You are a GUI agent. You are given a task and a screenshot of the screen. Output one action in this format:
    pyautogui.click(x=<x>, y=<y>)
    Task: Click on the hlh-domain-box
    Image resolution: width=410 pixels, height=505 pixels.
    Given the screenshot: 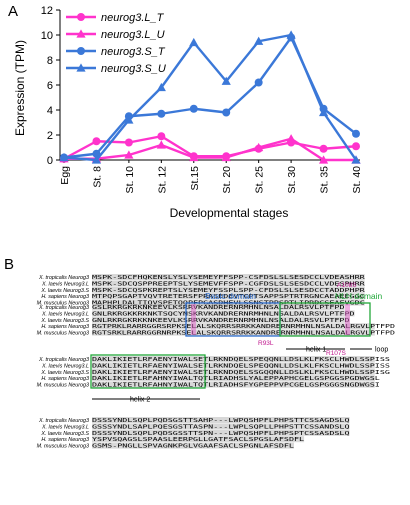 What is the action you would take?
    pyautogui.click(x=325, y=319)
    